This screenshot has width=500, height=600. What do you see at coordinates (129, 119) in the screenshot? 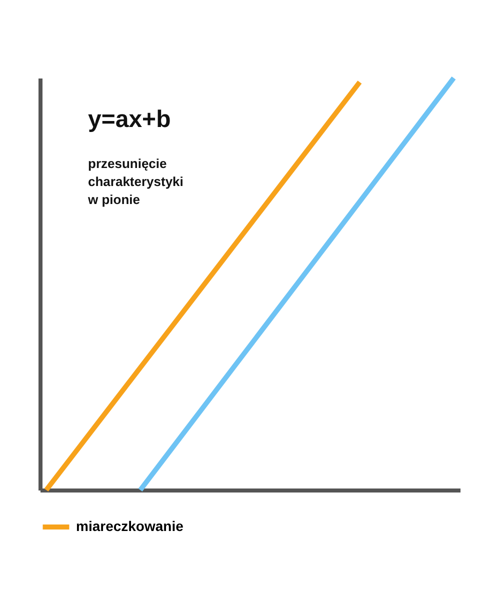
I see `annotation: y=ax+b` at bounding box center [129, 119].